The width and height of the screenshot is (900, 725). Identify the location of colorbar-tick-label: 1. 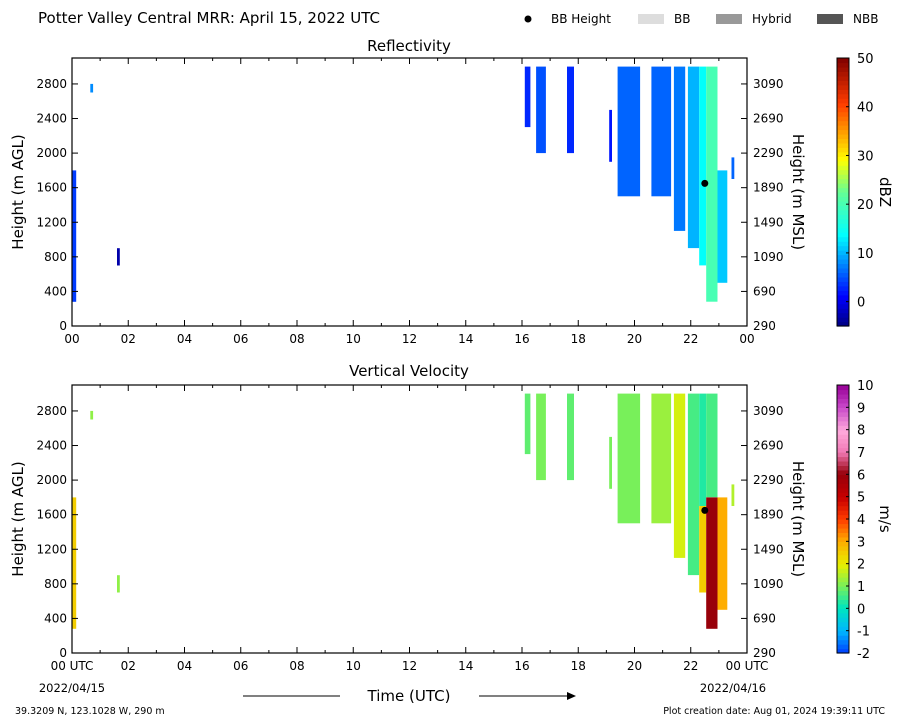
(861, 587).